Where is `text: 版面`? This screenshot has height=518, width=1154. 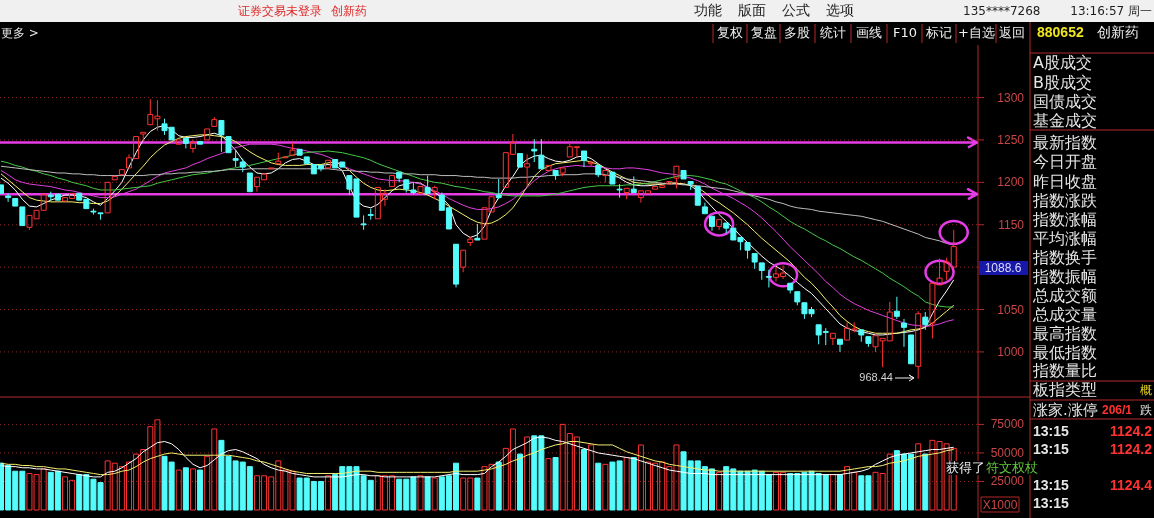
text: 版面 is located at coordinates (752, 10).